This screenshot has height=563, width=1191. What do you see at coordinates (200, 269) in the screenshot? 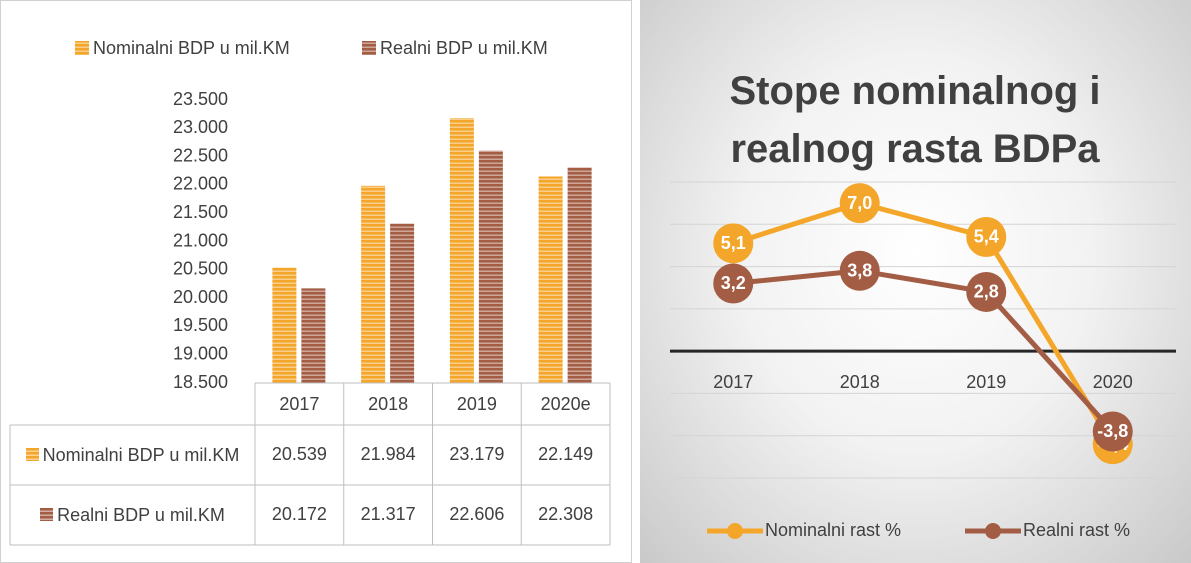
I see `y-tick-label: 20.500` at bounding box center [200, 269].